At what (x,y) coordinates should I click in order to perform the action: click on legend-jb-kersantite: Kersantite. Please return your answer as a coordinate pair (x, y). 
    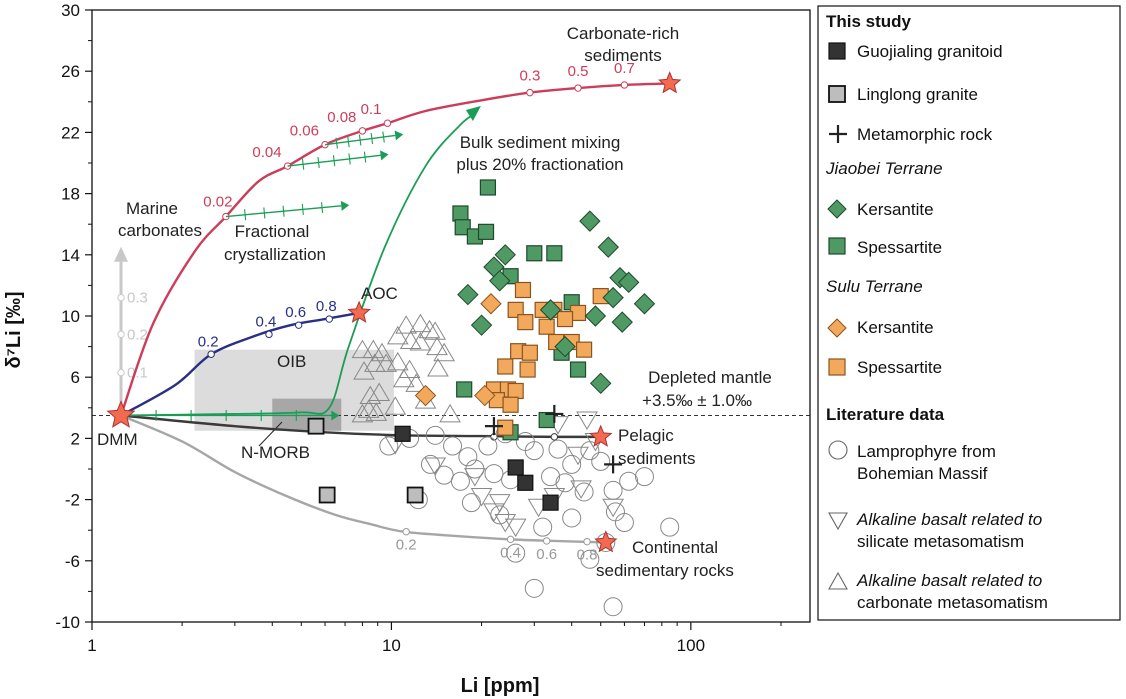
    Looking at the image, I should click on (895, 209).